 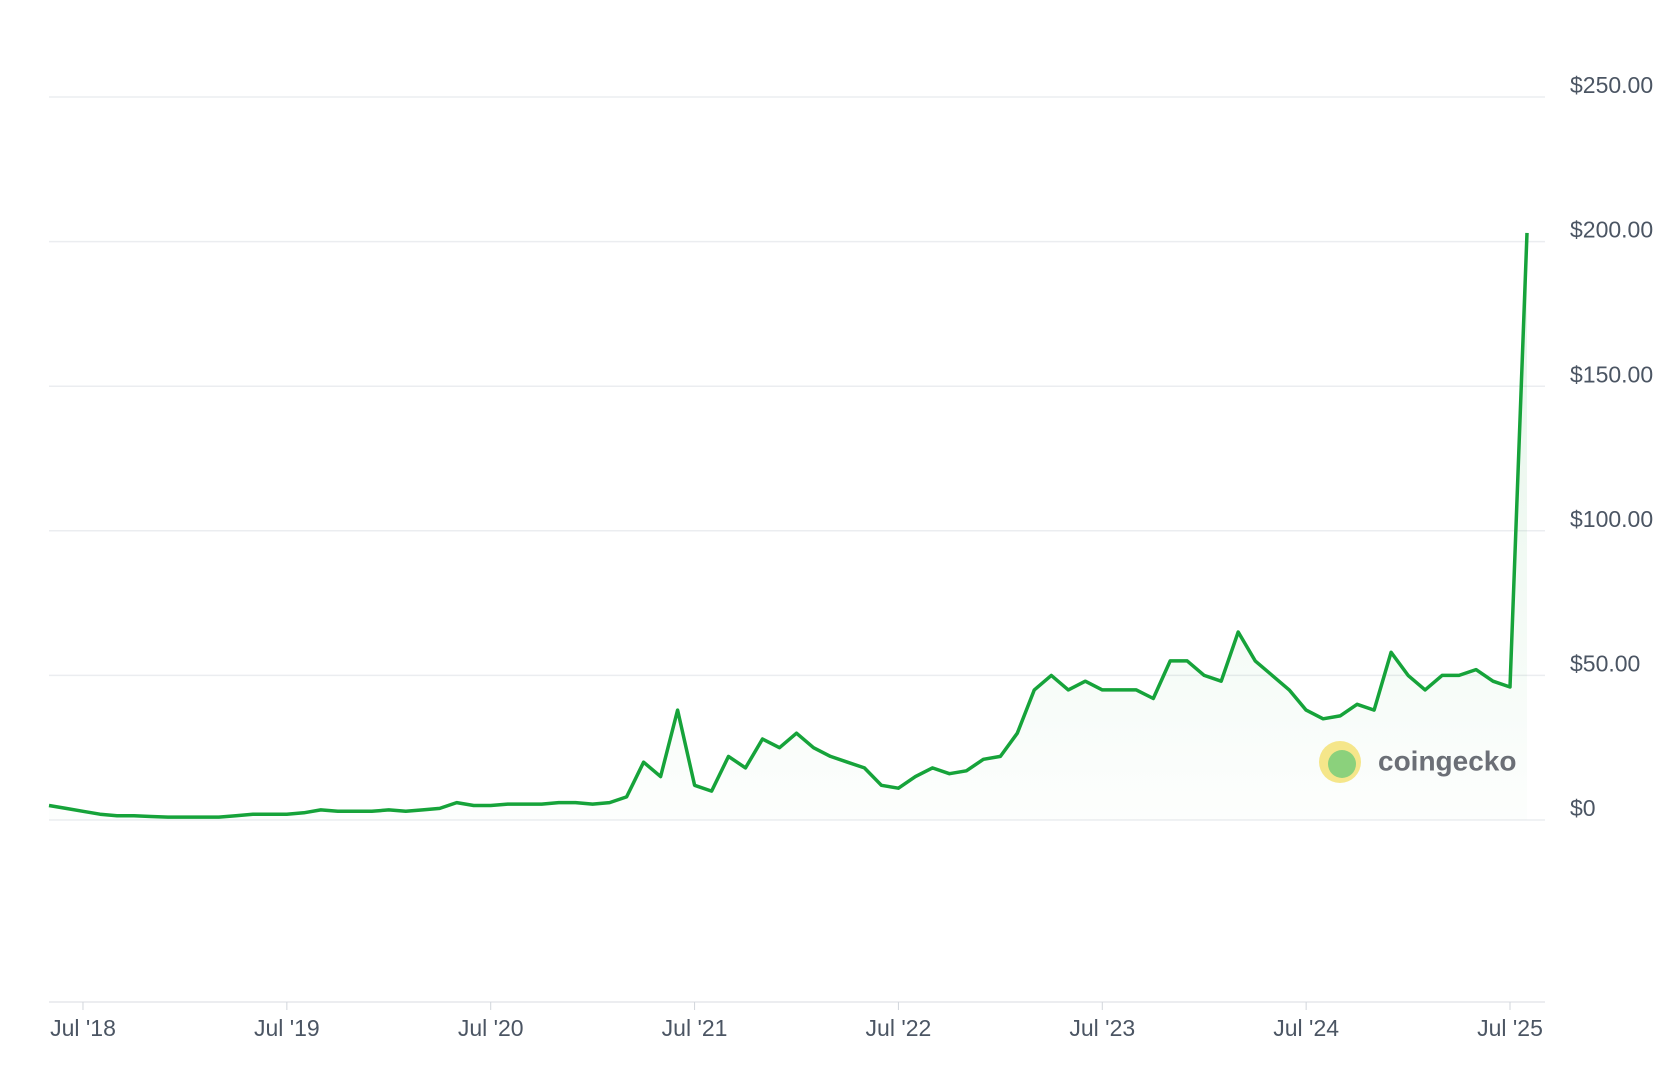 What do you see at coordinates (491, 1028) in the screenshot?
I see `x-tick-label: Jul '20` at bounding box center [491, 1028].